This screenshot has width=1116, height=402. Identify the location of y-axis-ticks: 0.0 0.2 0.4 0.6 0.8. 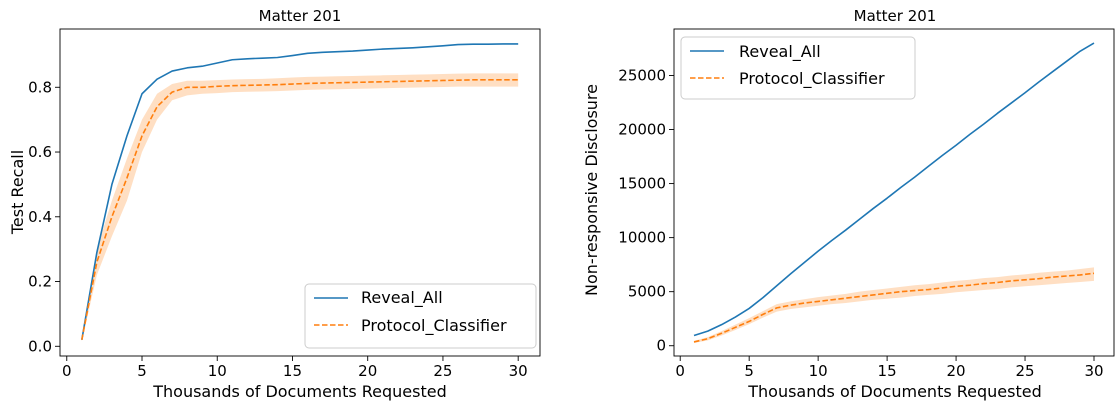
(44, 216).